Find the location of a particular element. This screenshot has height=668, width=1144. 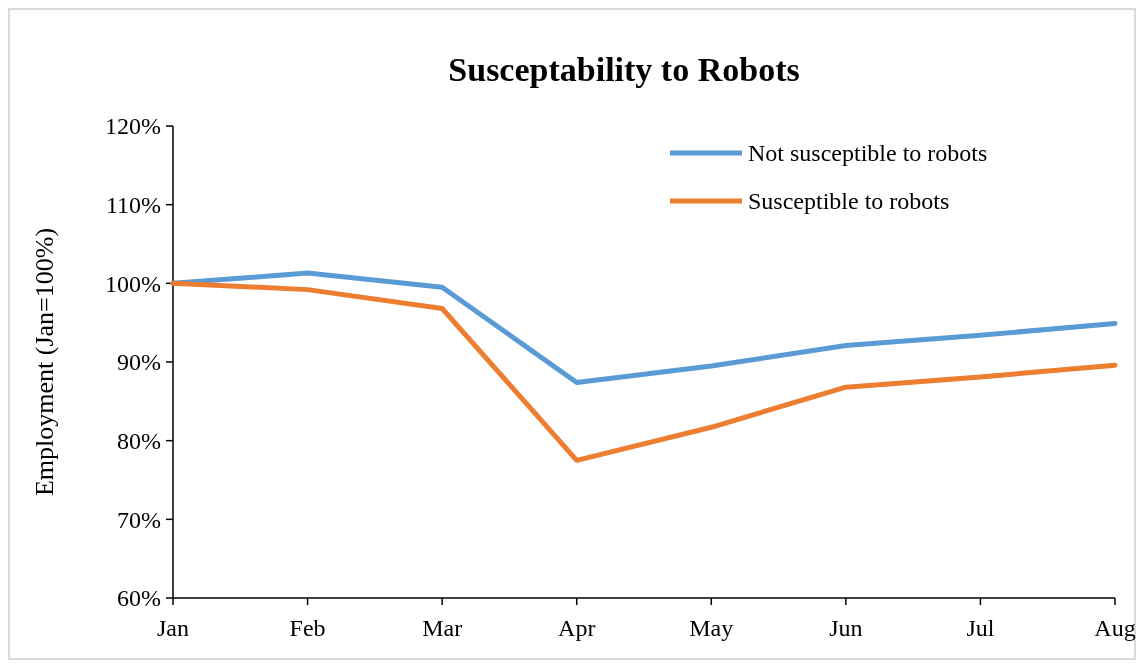

y-tick-label: 110% is located at coordinates (133, 205).